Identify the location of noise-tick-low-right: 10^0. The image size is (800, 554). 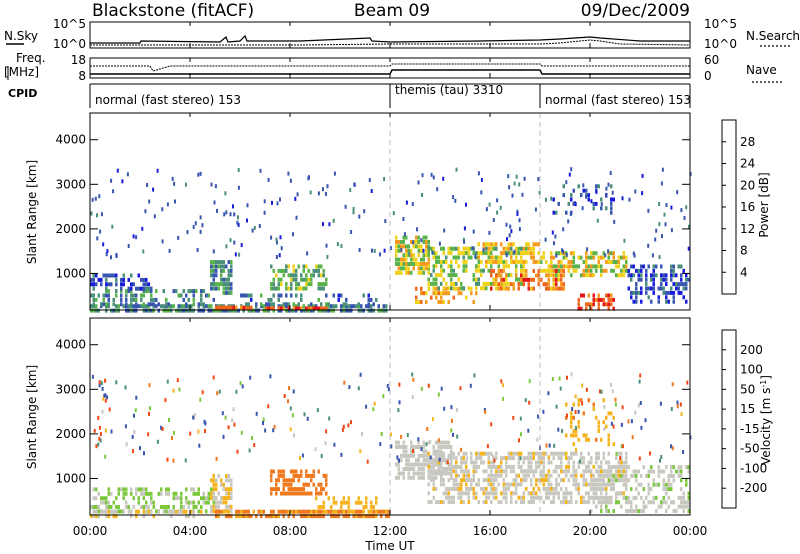
(720, 44).